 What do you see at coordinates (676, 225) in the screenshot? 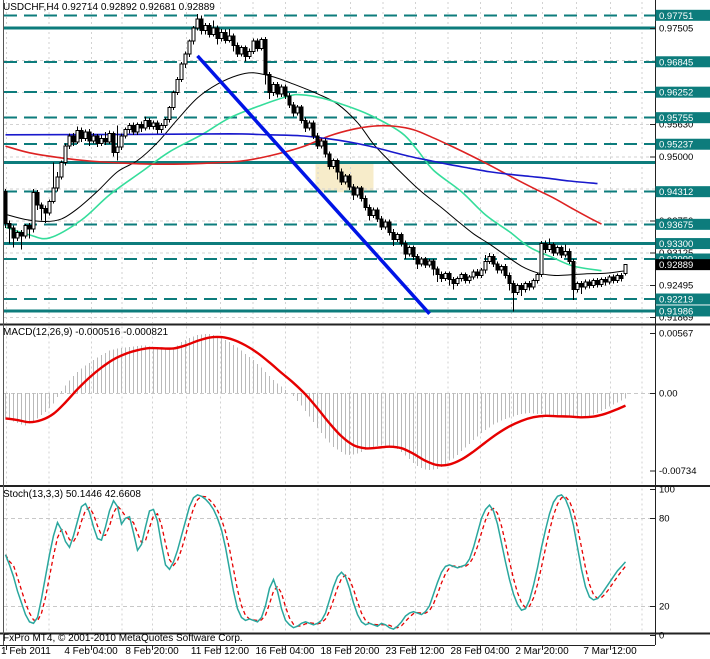
I see `price-badge-label: 0.93675` at bounding box center [676, 225].